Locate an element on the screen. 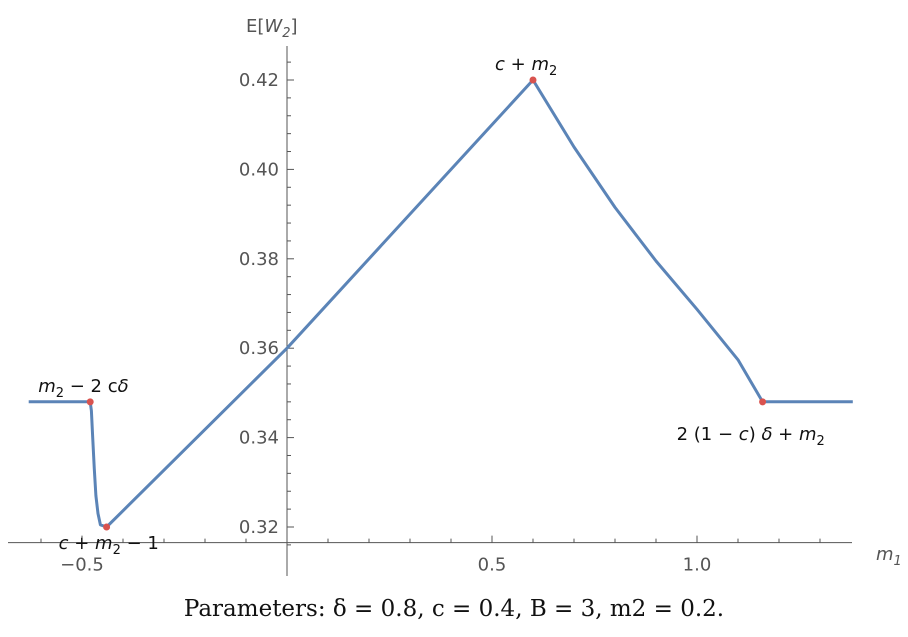 This screenshot has width=908, height=637. y-axis-label: E[W2] is located at coordinates (272, 28).